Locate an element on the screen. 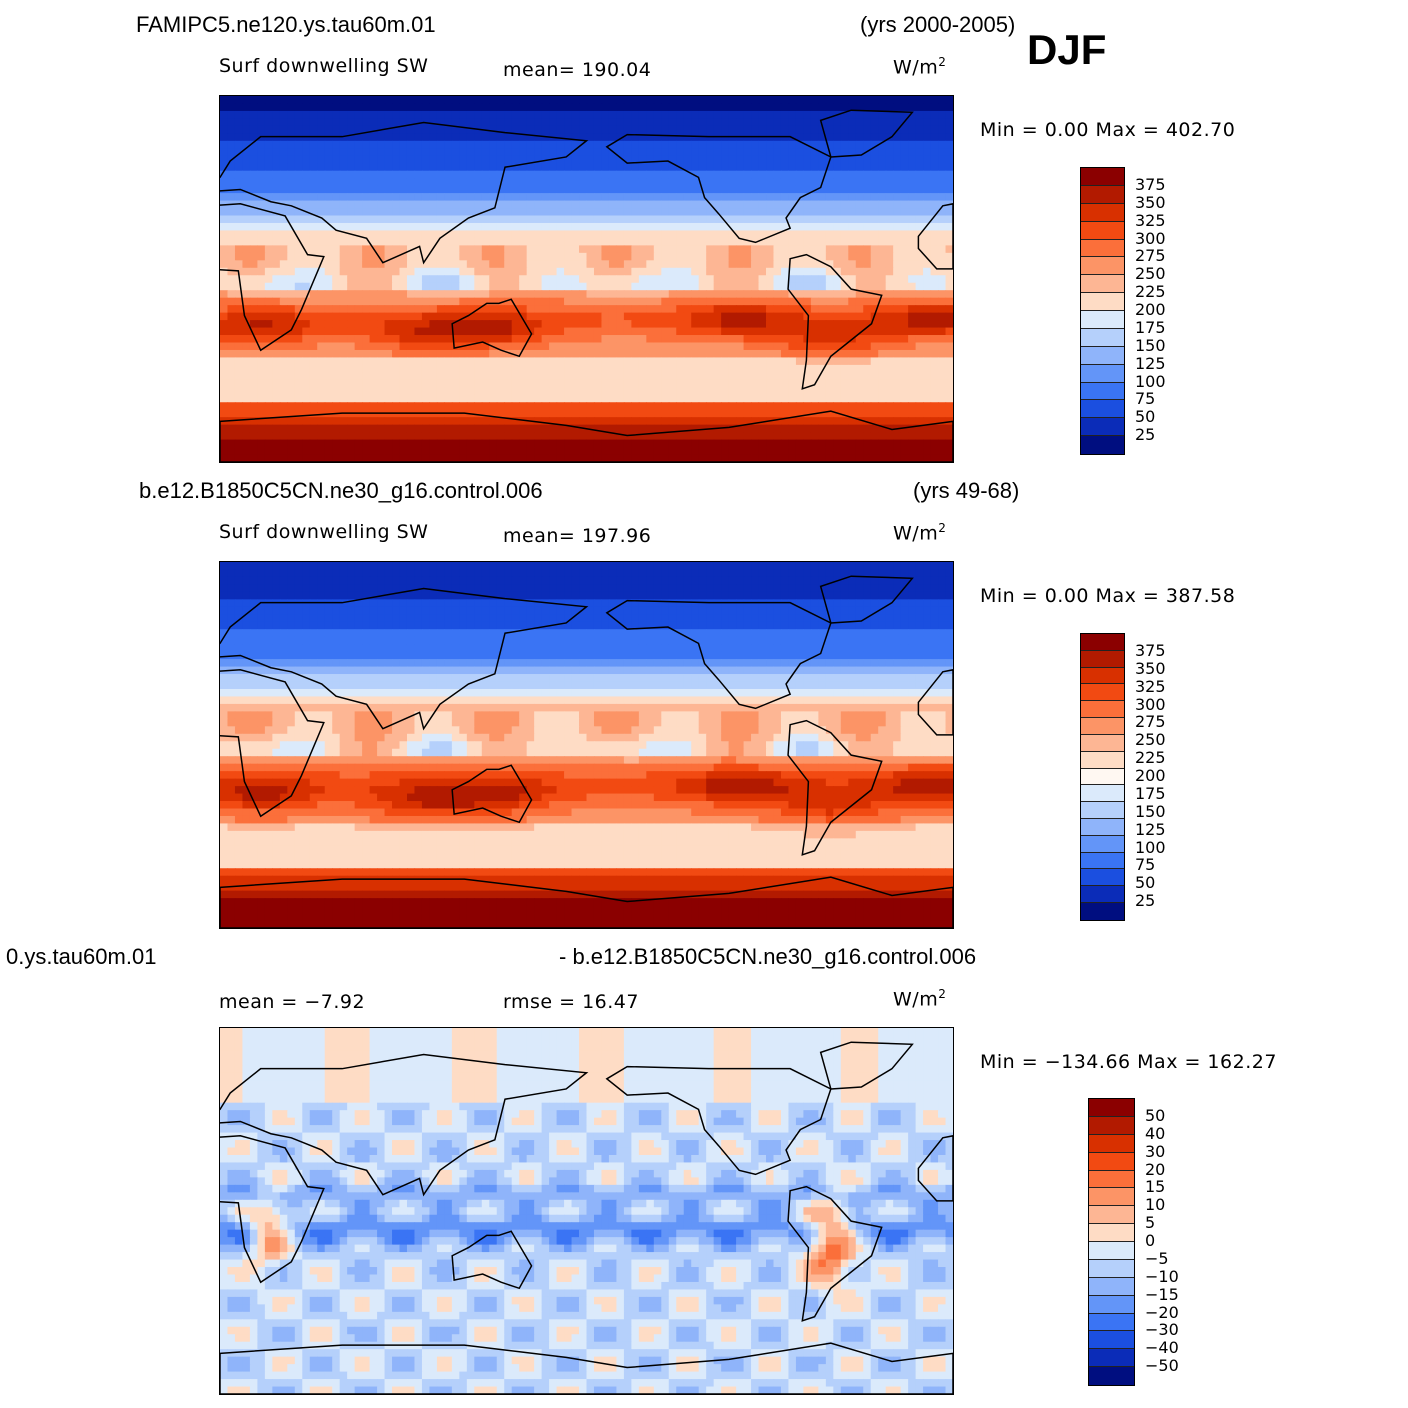 The height and width of the screenshot is (1408, 1408). colorbar-label: −15 is located at coordinates (1162, 1294).